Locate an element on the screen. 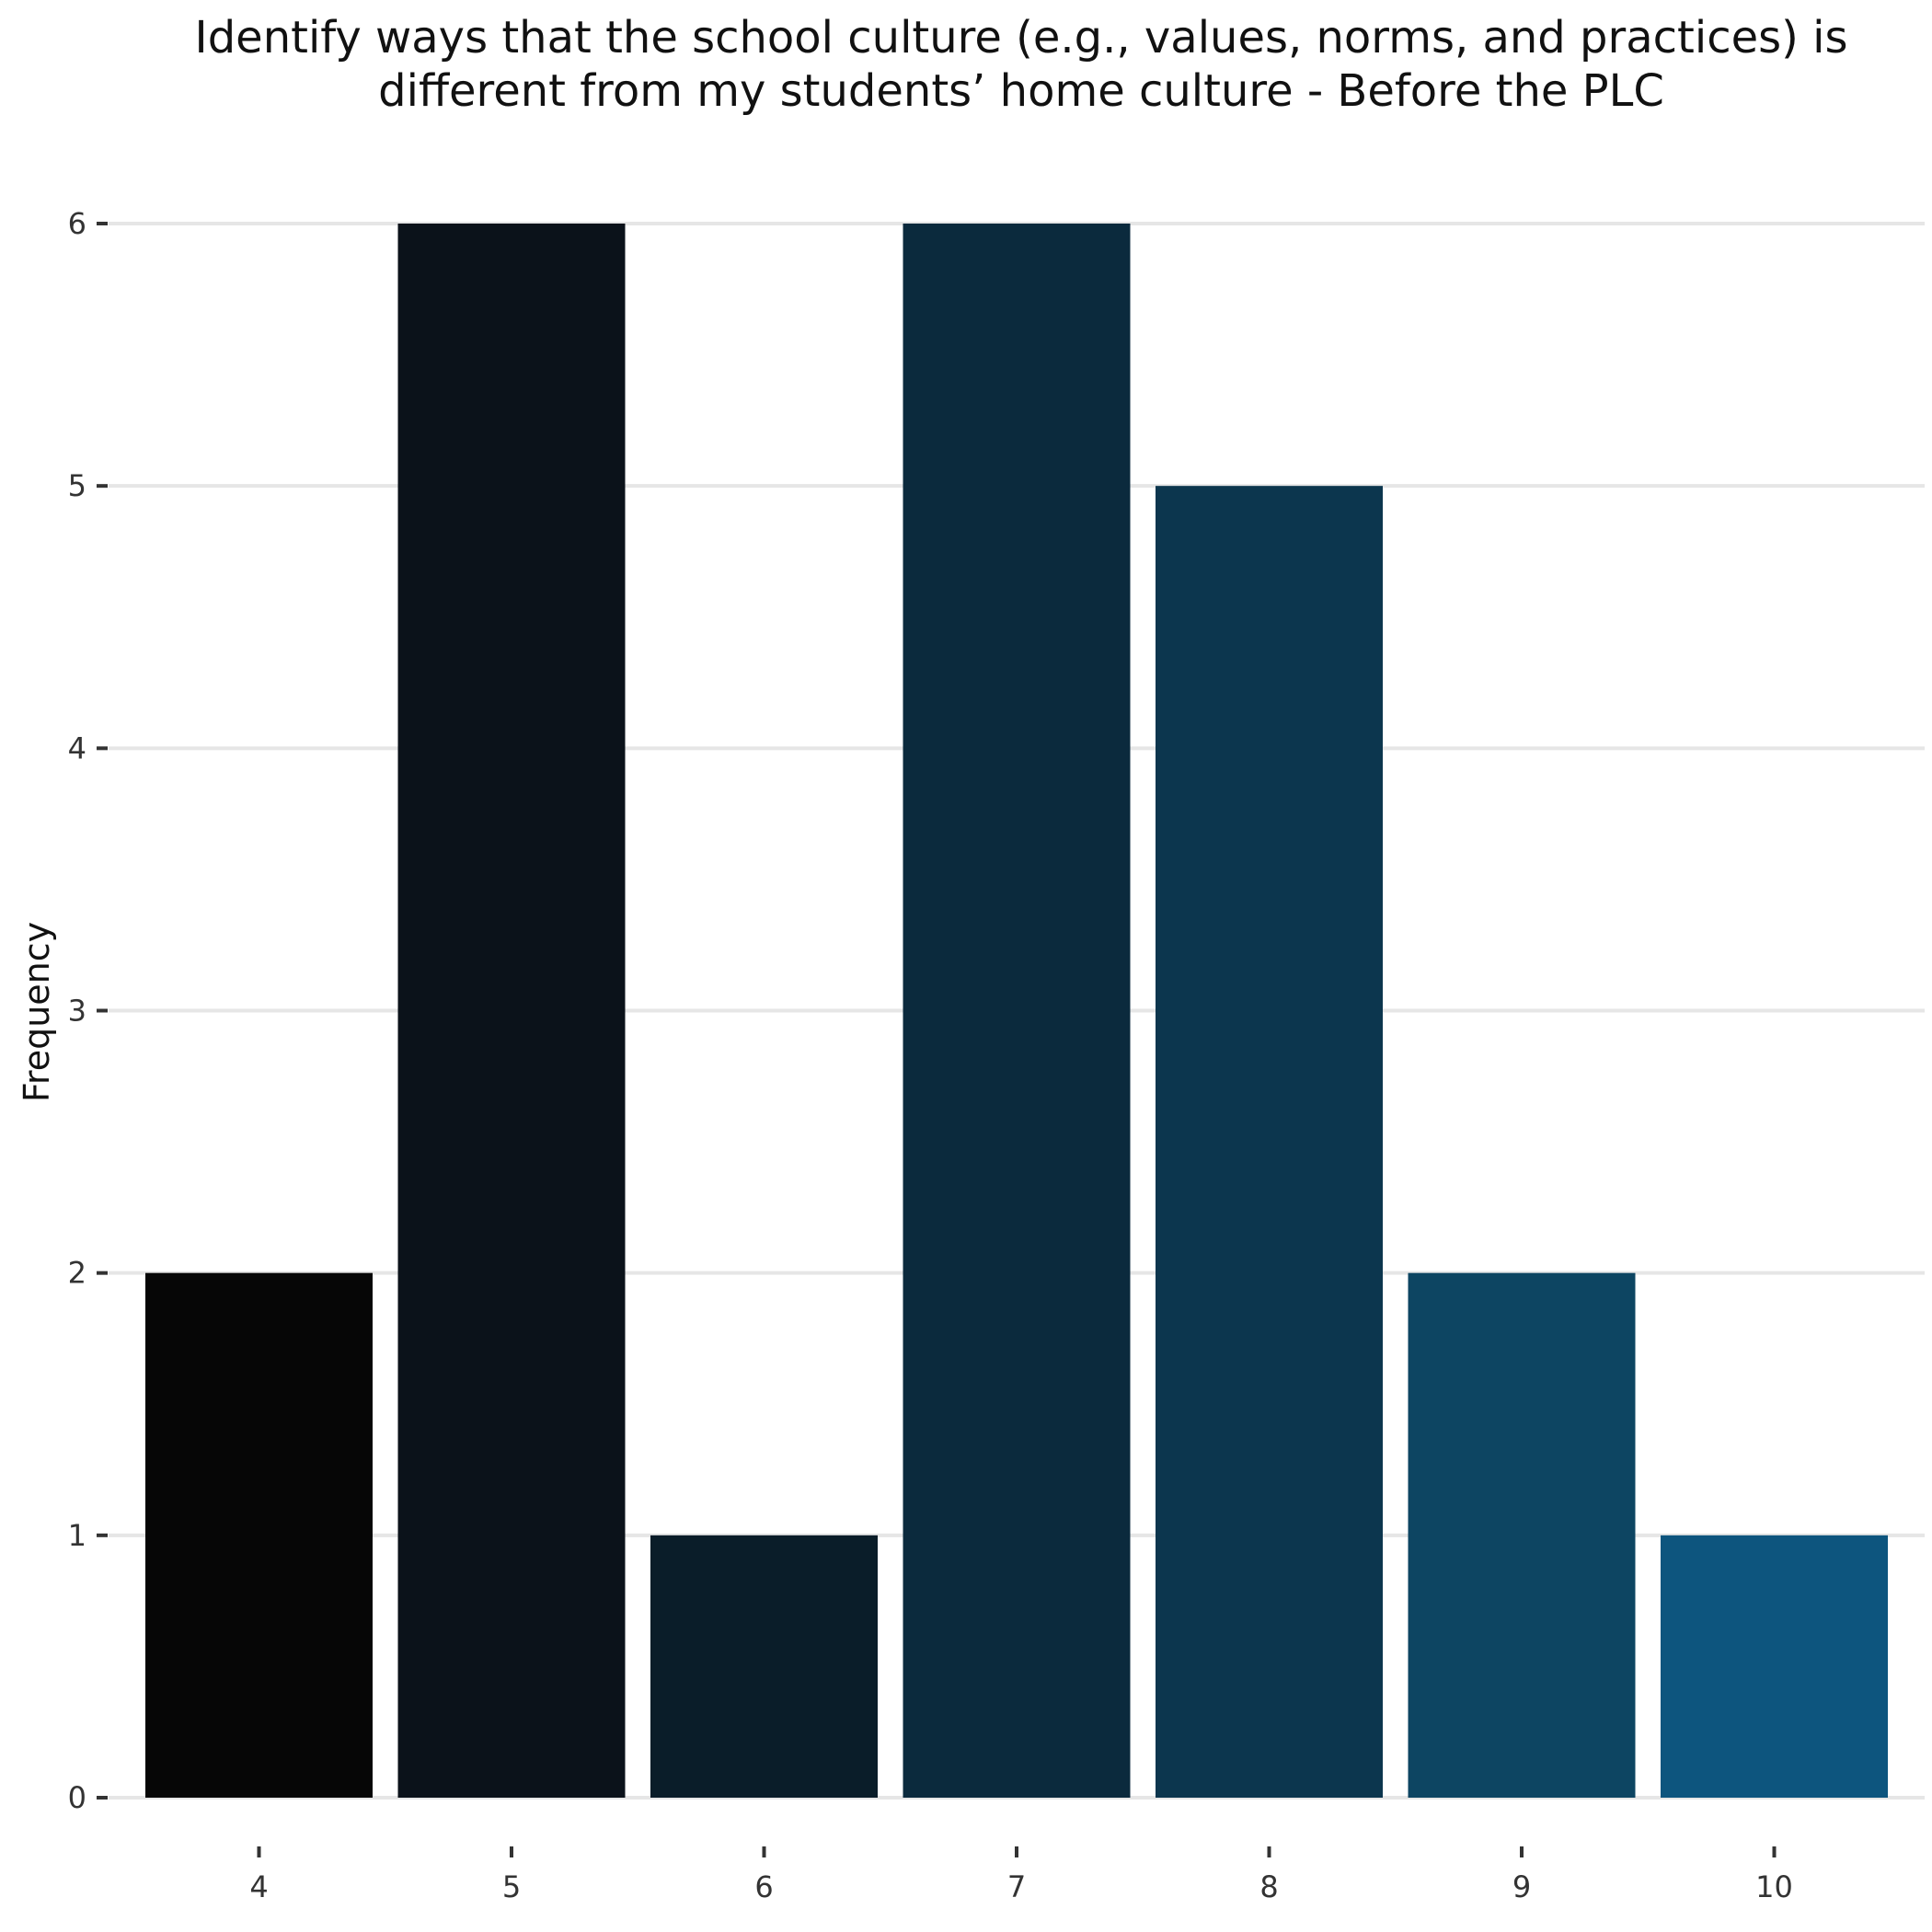  y-axis-title: Frequency is located at coordinates (37, 1012).